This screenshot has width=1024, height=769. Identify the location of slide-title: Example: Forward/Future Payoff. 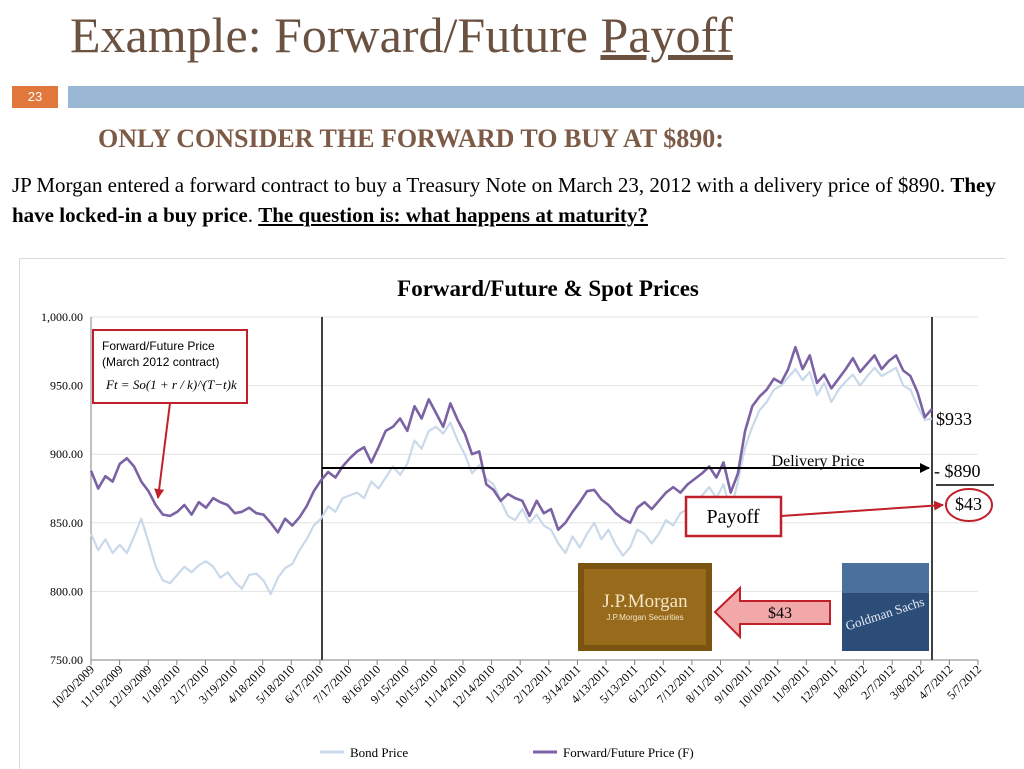
(401, 35).